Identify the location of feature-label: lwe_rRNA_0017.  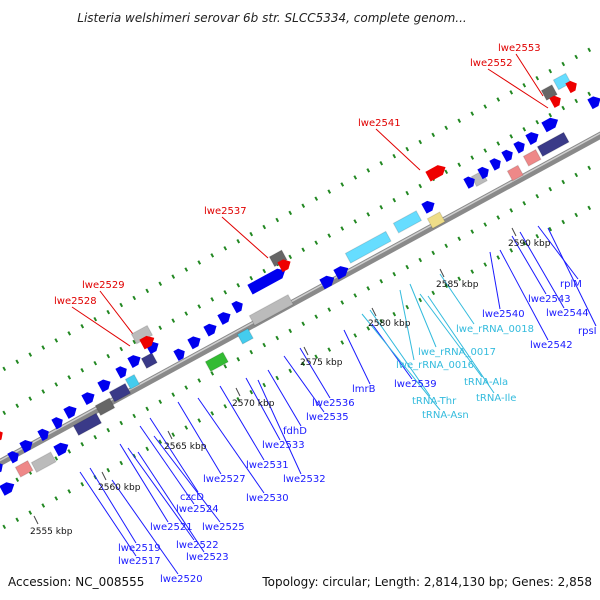
(457, 352).